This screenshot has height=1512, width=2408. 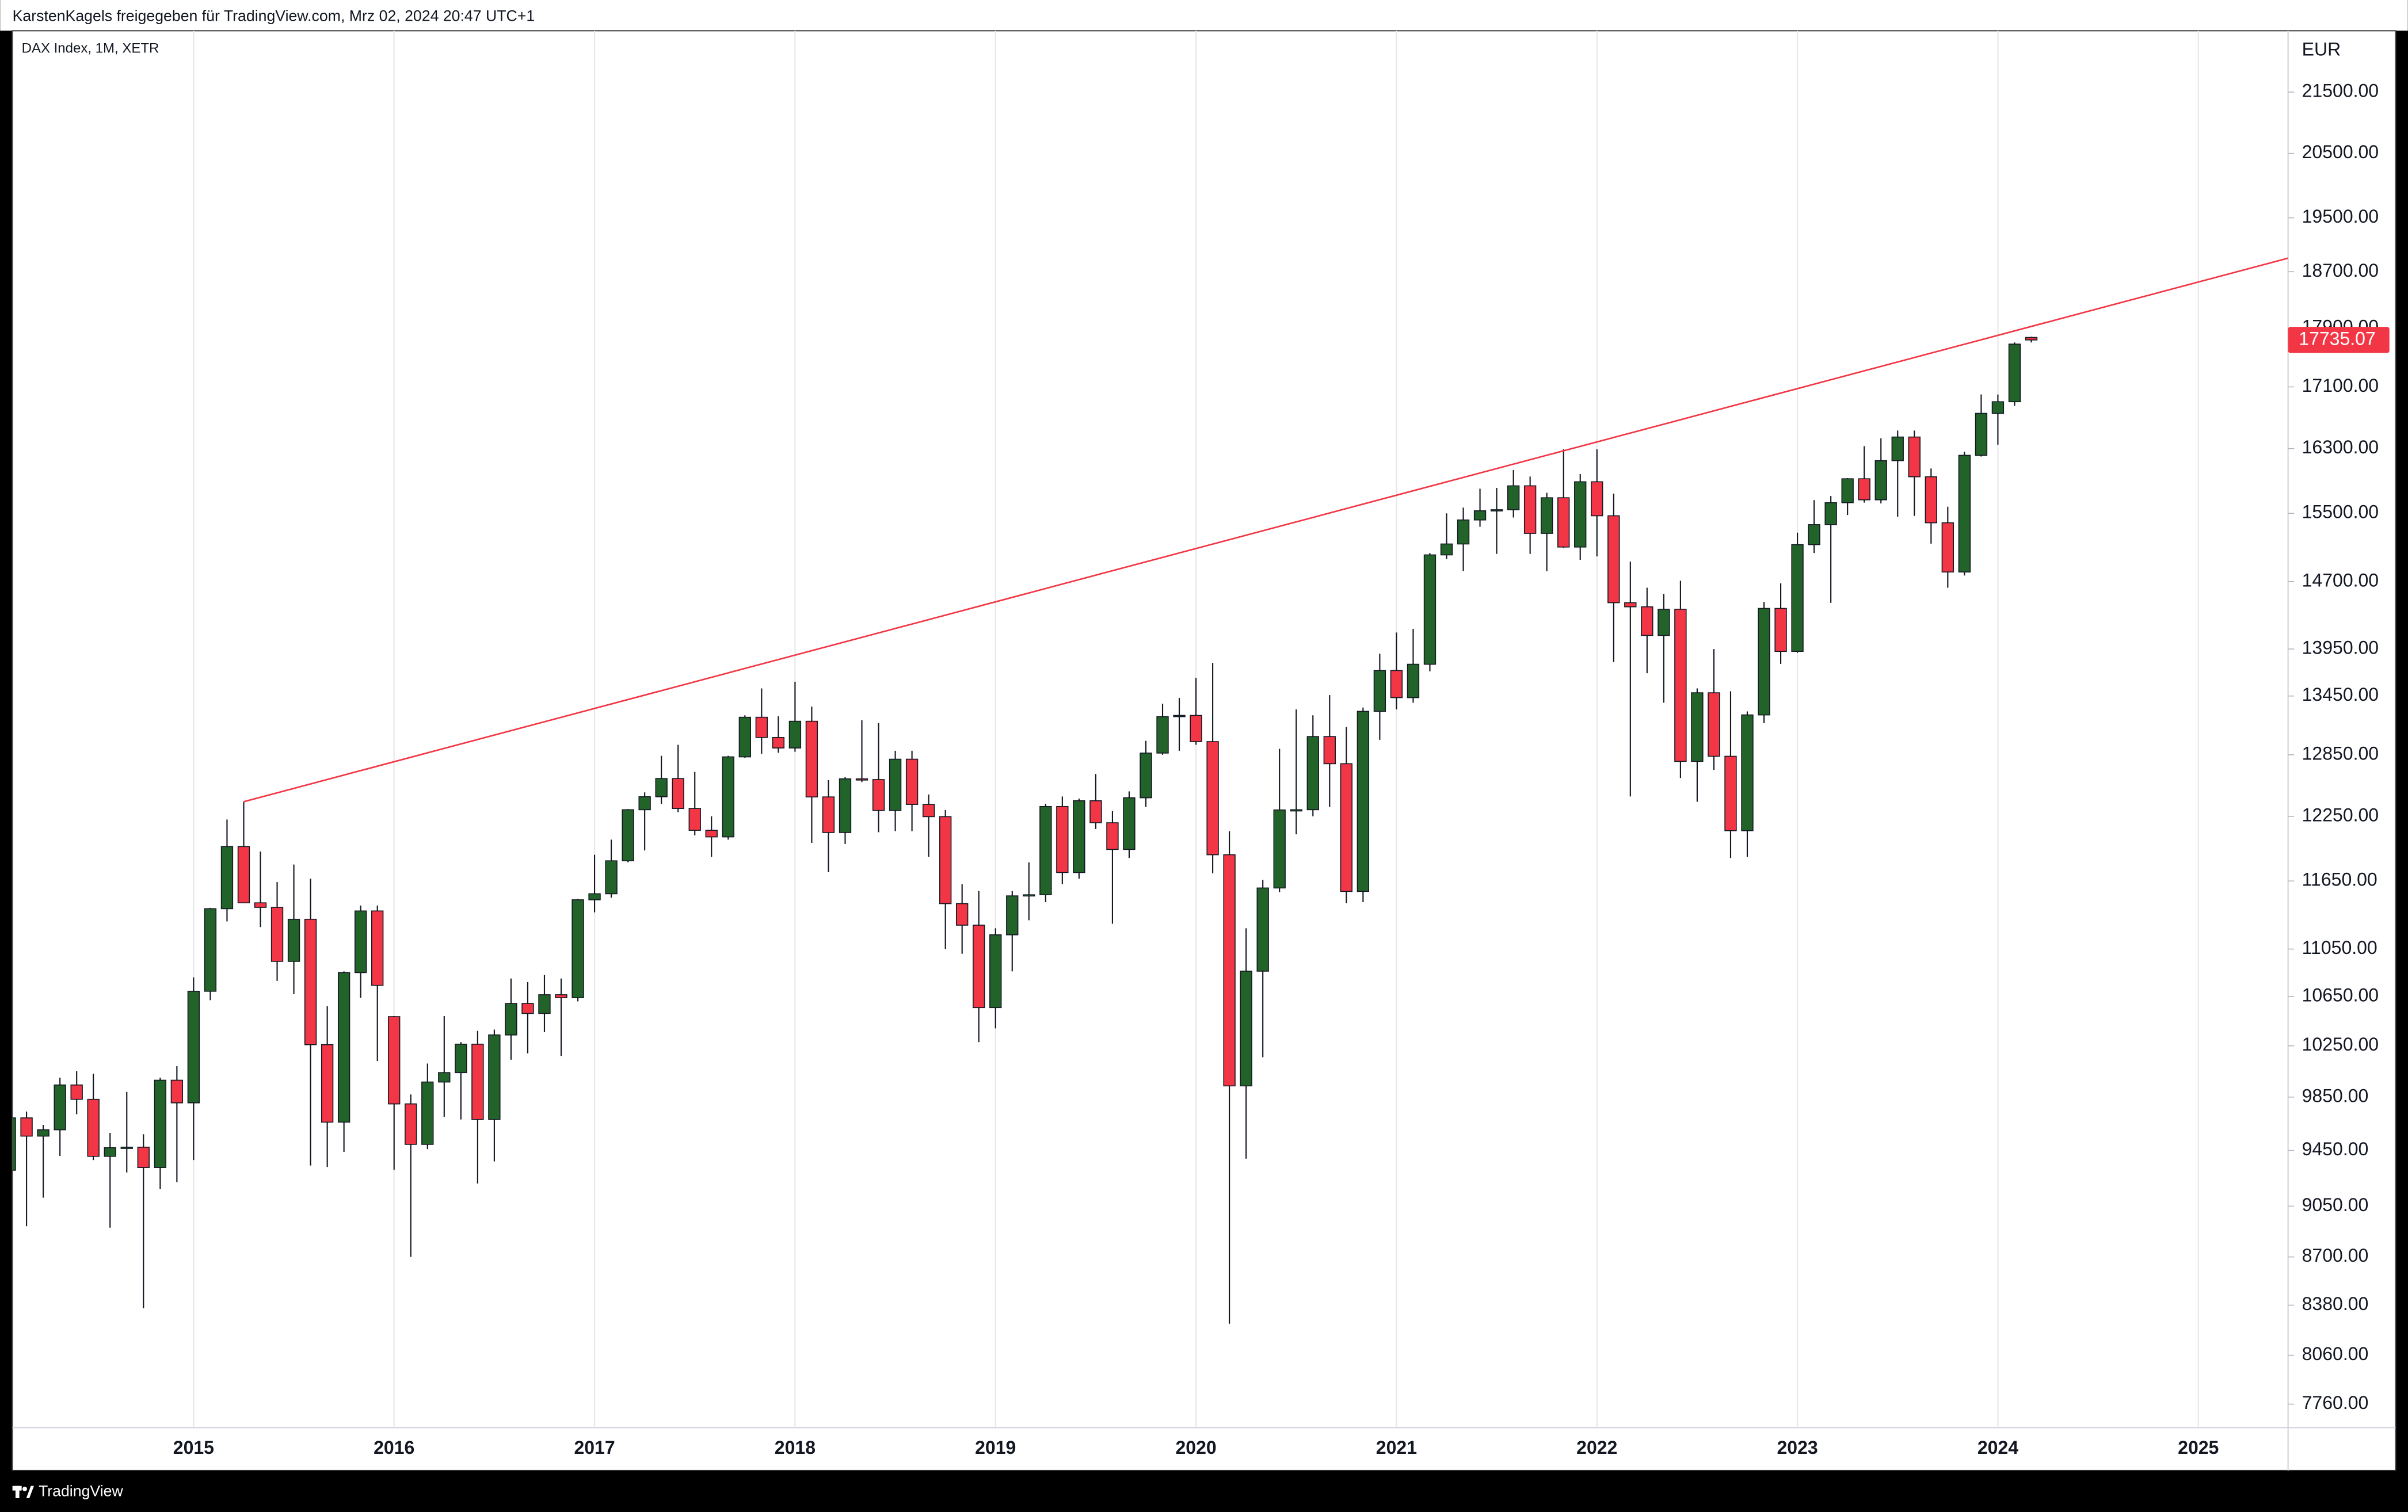 I want to click on y-tick-label: 10250.00, so click(x=2340, y=1044).